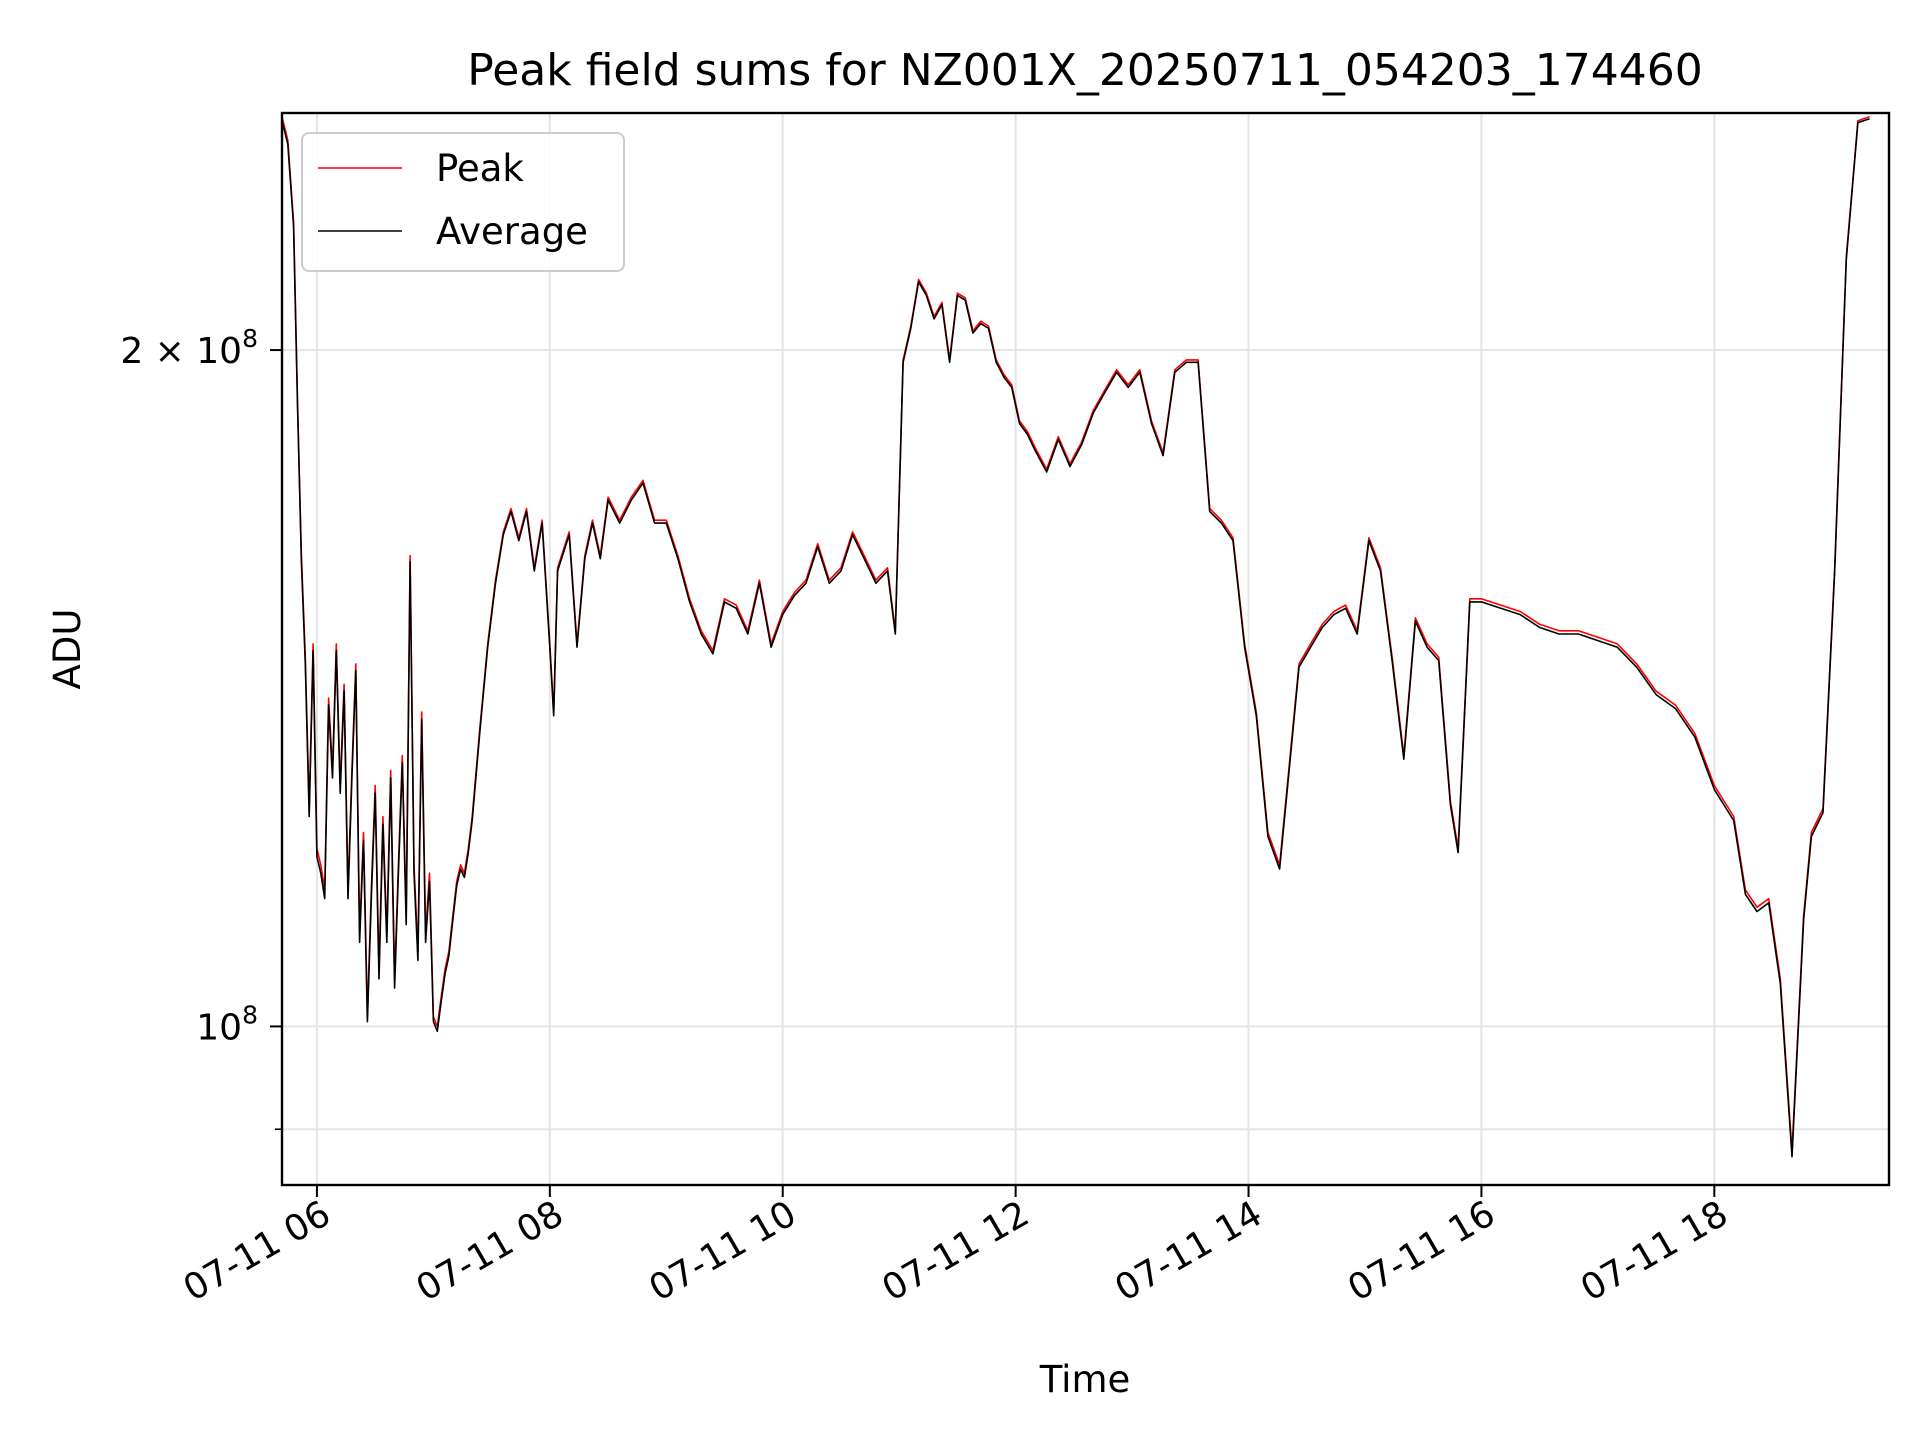 The height and width of the screenshot is (1440, 1920). What do you see at coordinates (463, 202) in the screenshot?
I see `legend: Peak Average` at bounding box center [463, 202].